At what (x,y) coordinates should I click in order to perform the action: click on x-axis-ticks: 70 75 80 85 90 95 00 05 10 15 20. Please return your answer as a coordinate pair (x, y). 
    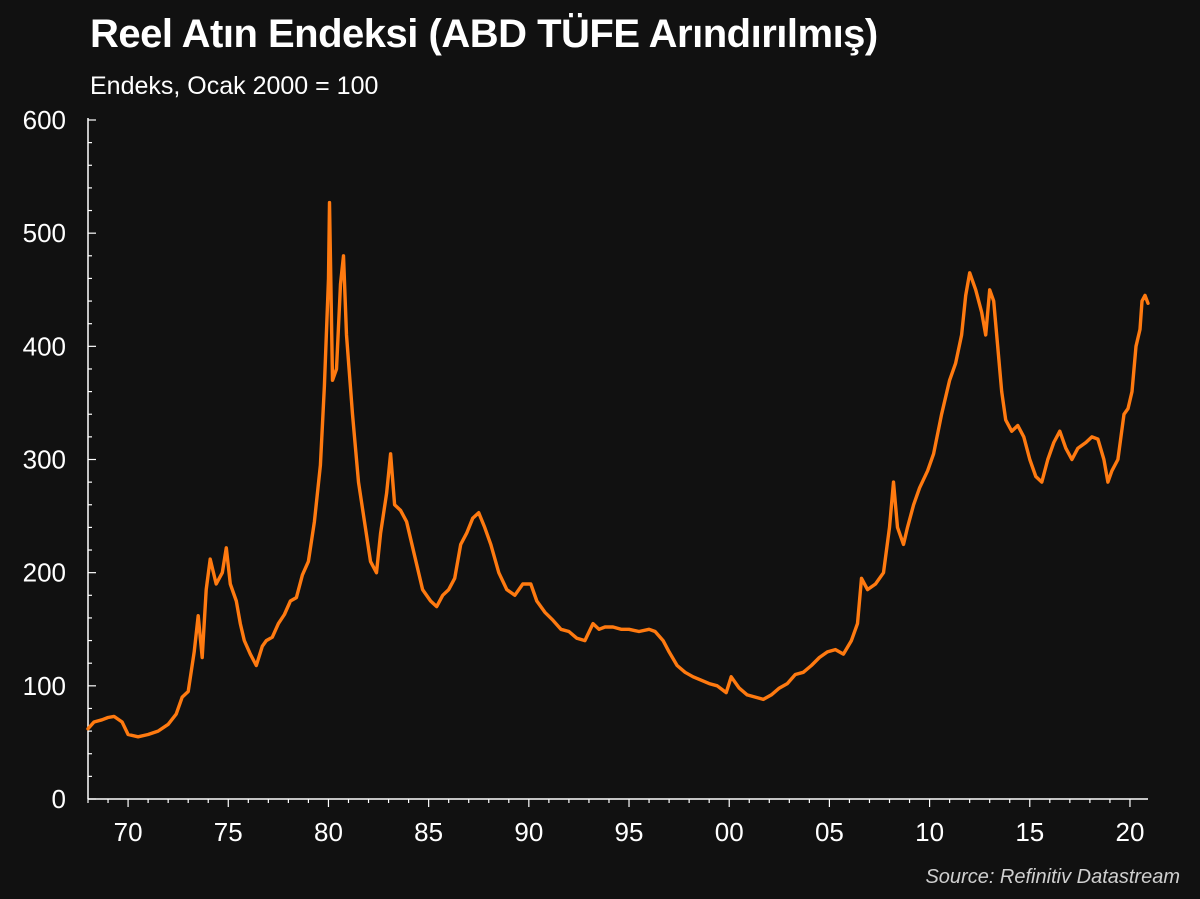
    Looking at the image, I should click on (616, 823).